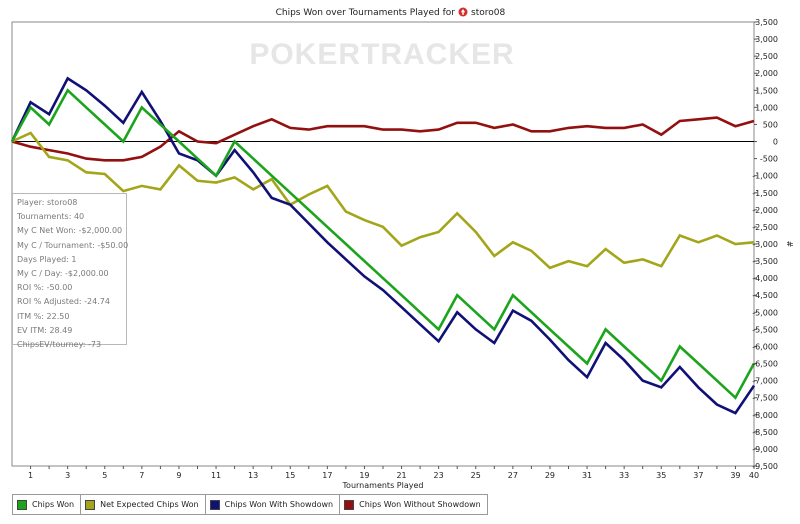 Image resolution: width=800 pixels, height=524 pixels. I want to click on y-tick-label: -6,500, so click(765, 364).